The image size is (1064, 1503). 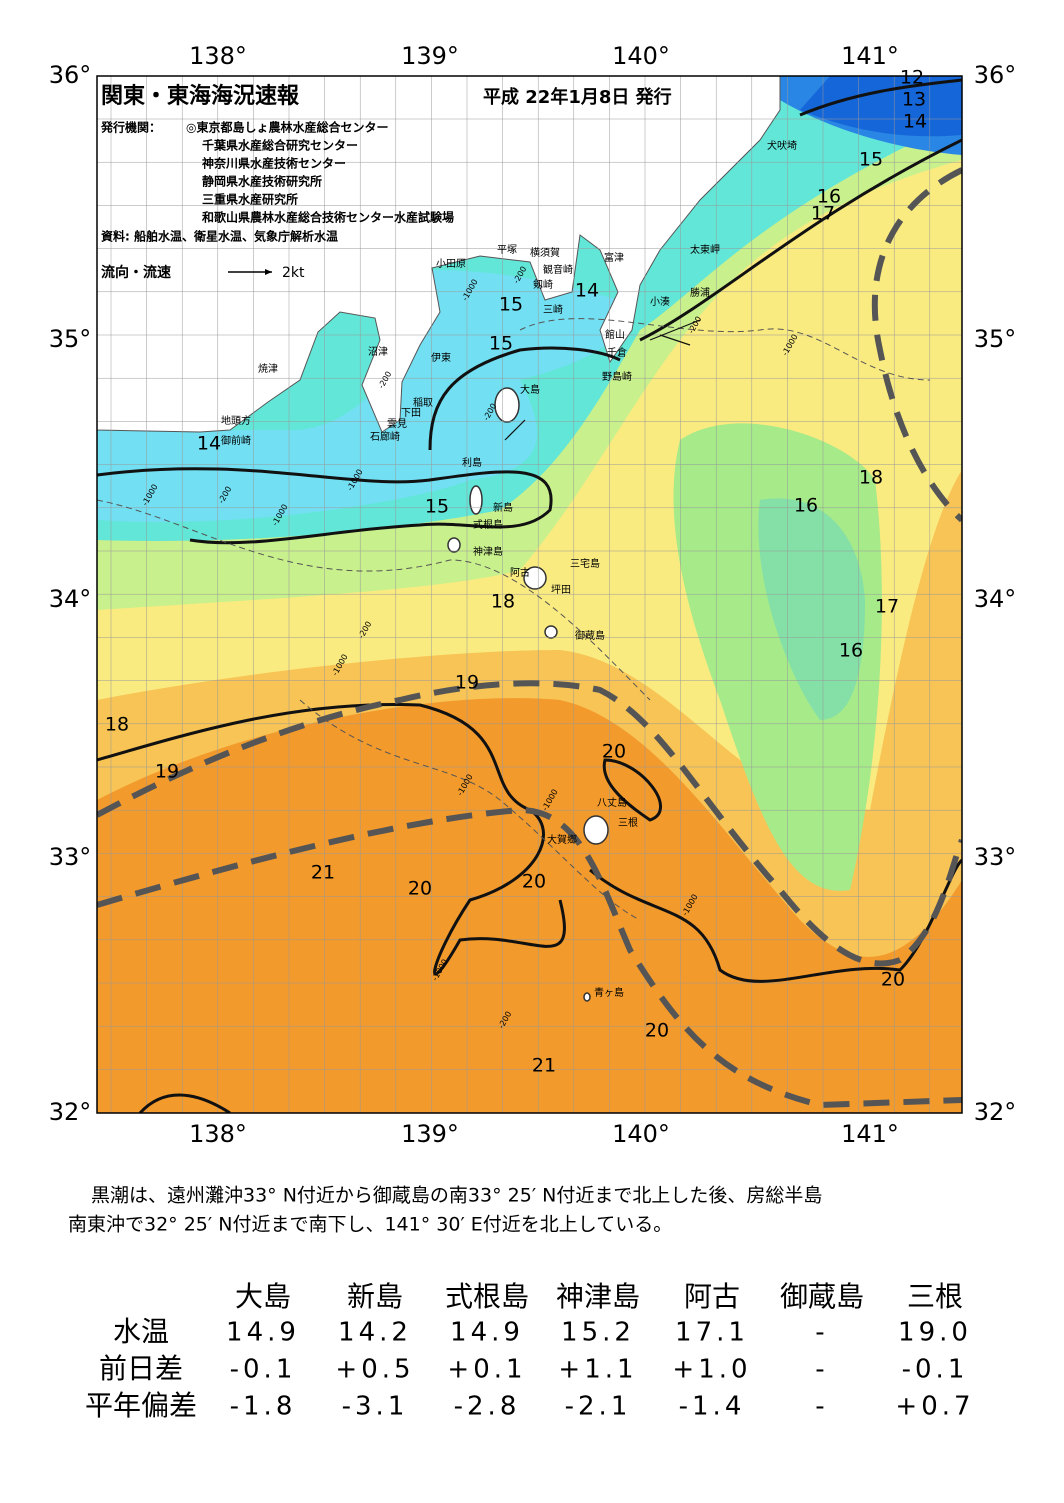 I want to click on place-name: 阿古, so click(x=520, y=572).